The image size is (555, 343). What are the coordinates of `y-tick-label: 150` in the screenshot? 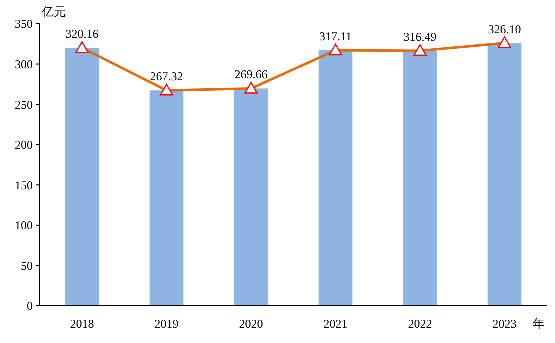 It's located at (24, 185).